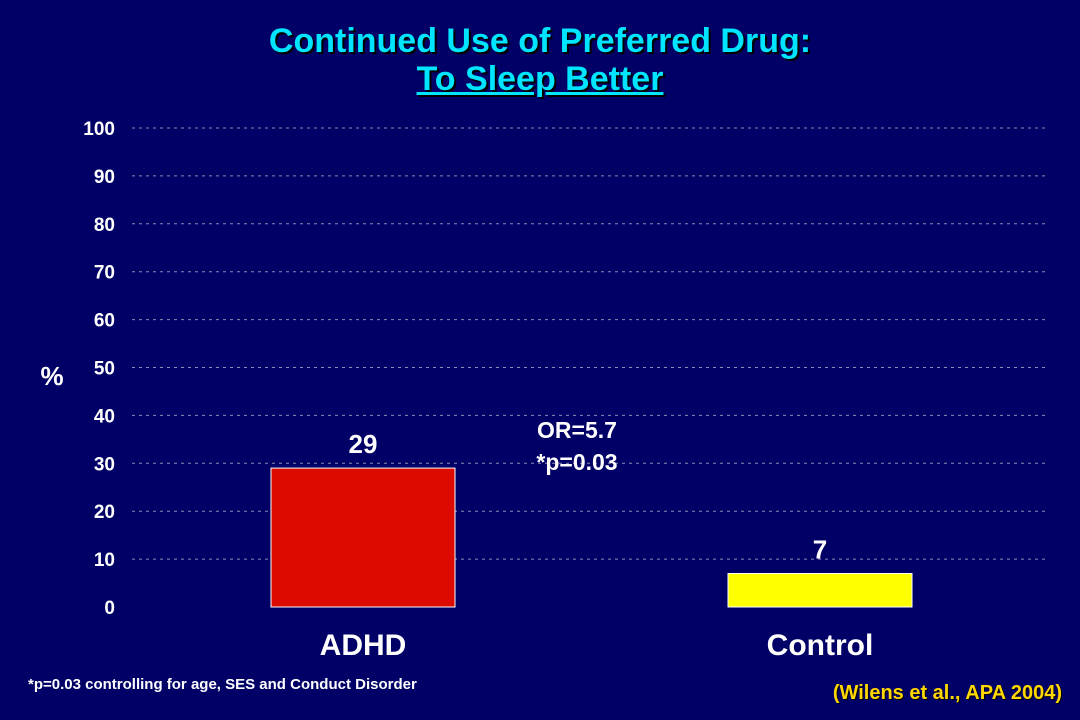 This screenshot has width=1080, height=720. What do you see at coordinates (540, 79) in the screenshot?
I see `chart-subtitle: To Sleep Better` at bounding box center [540, 79].